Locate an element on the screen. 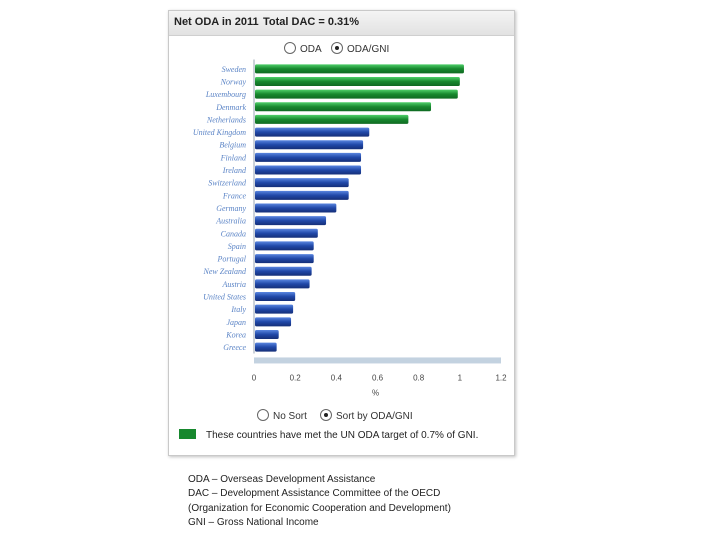 The width and height of the screenshot is (720, 540). bar-greece is located at coordinates (266, 347).